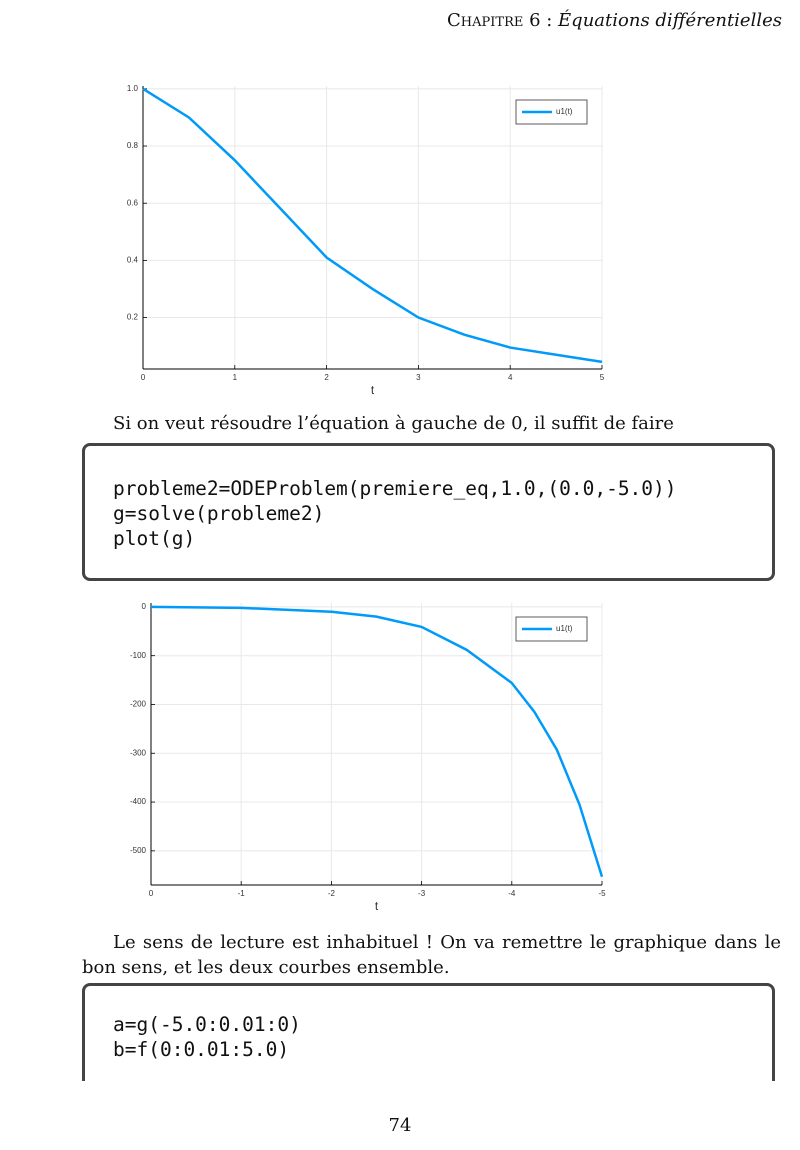  What do you see at coordinates (400, 1125) in the screenshot?
I see `page-number: 74` at bounding box center [400, 1125].